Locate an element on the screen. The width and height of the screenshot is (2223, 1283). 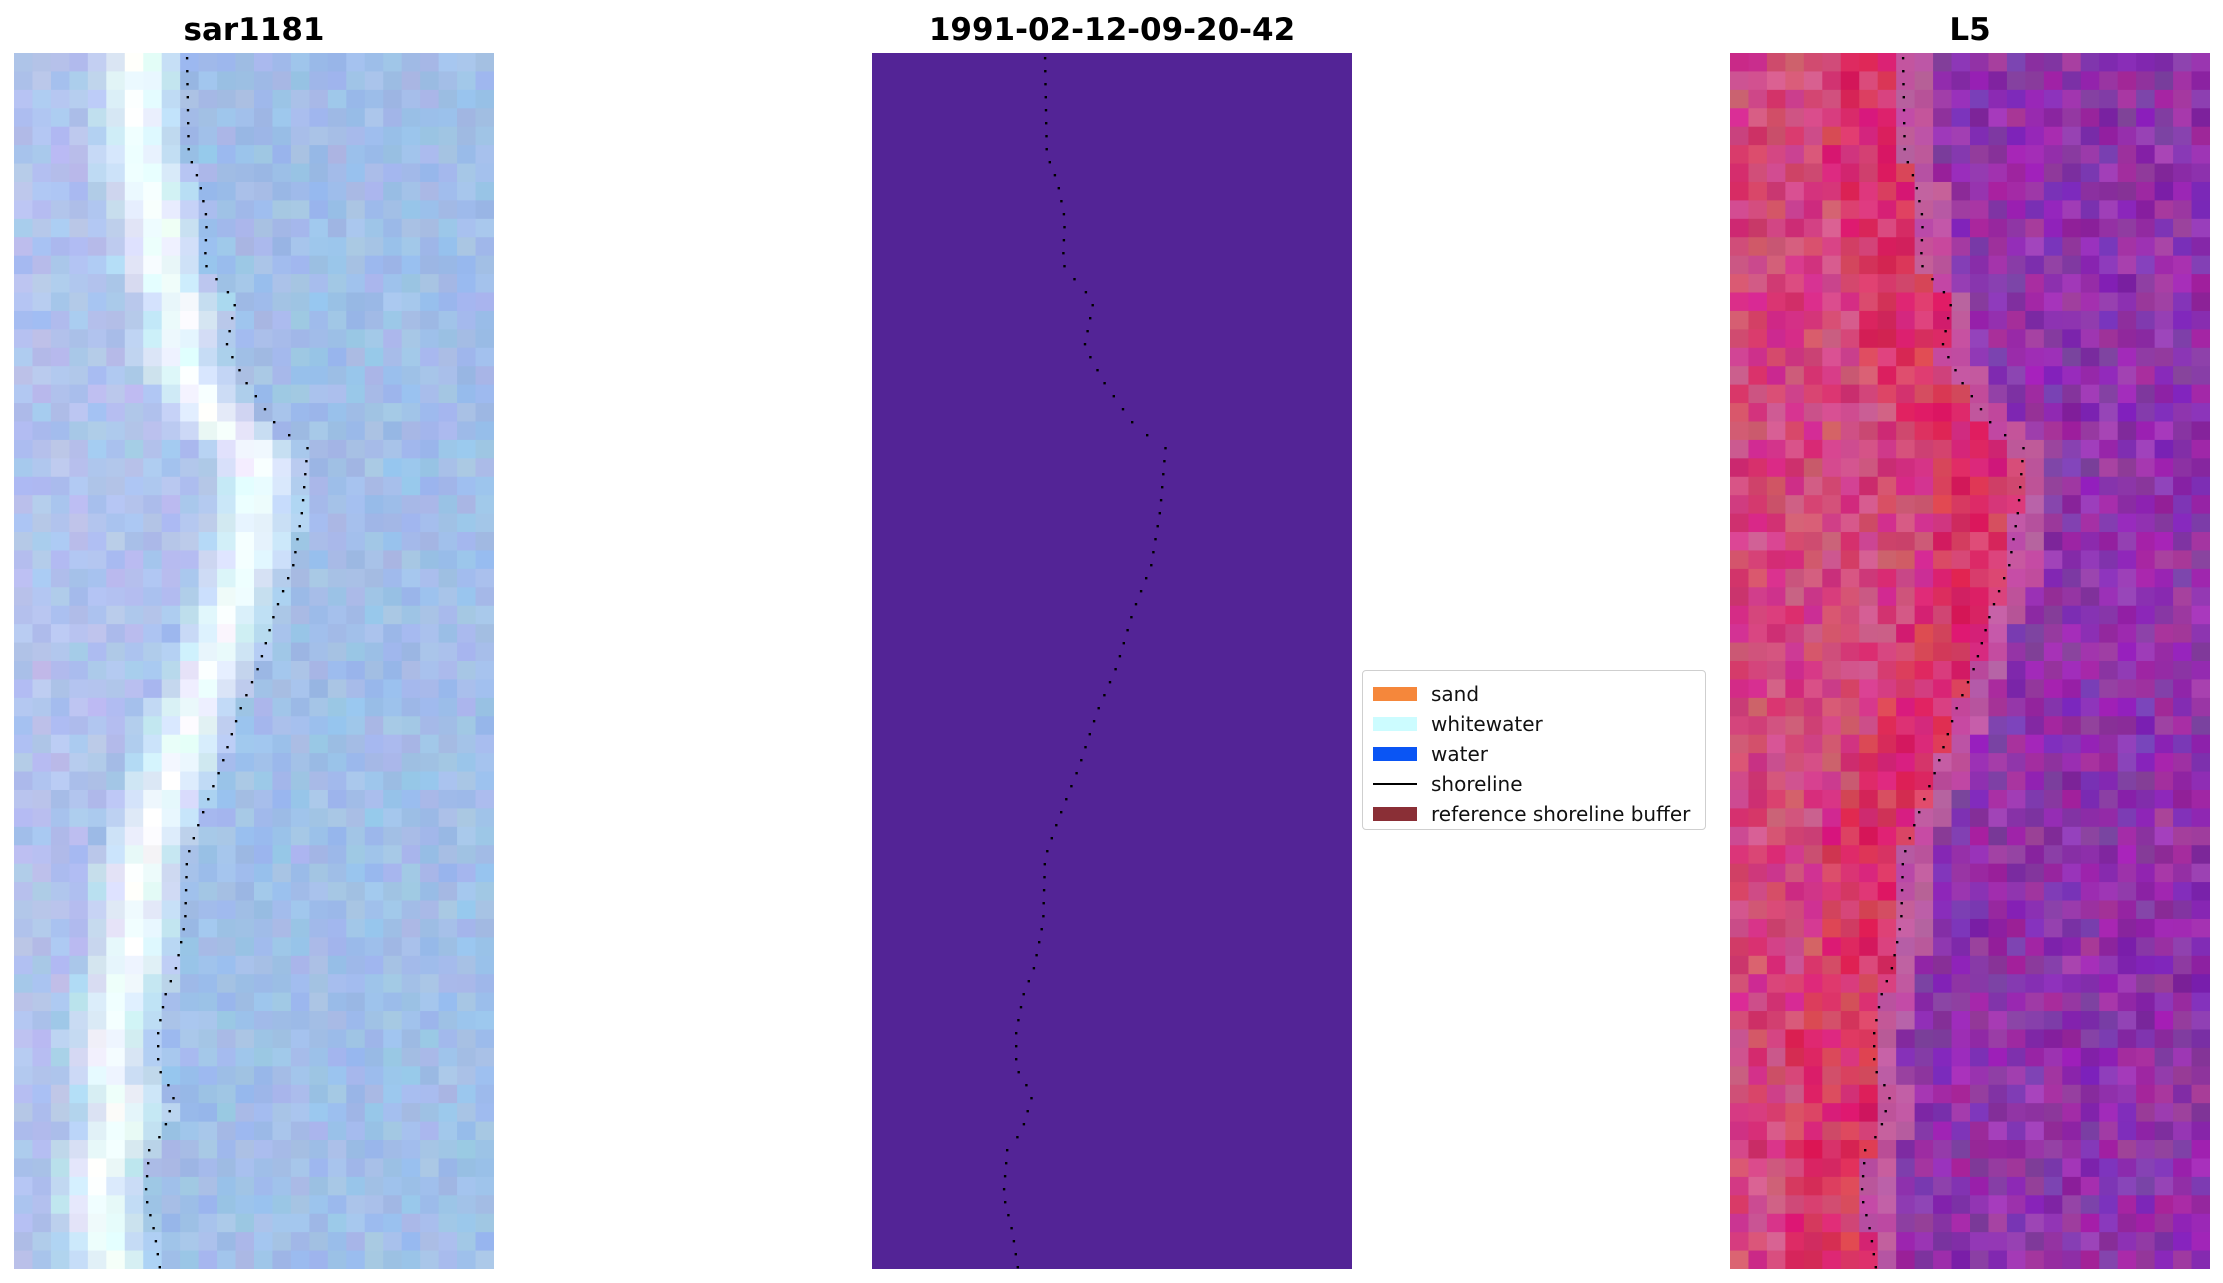
legend-label: whitewater is located at coordinates (1487, 724).